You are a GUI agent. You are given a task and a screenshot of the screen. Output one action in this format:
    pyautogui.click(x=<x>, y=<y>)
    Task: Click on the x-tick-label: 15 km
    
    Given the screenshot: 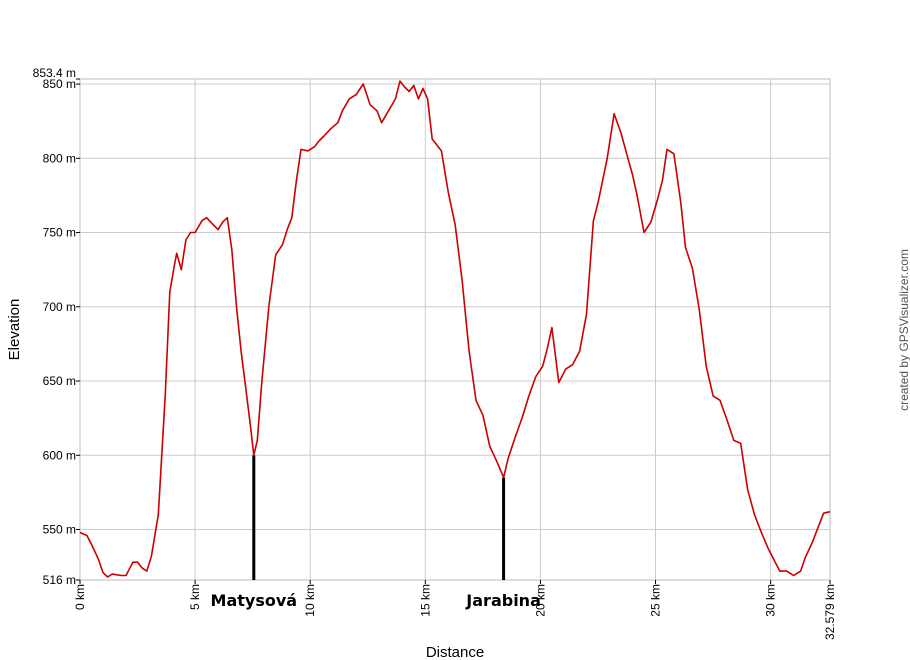 What is the action you would take?
    pyautogui.click(x=425, y=600)
    